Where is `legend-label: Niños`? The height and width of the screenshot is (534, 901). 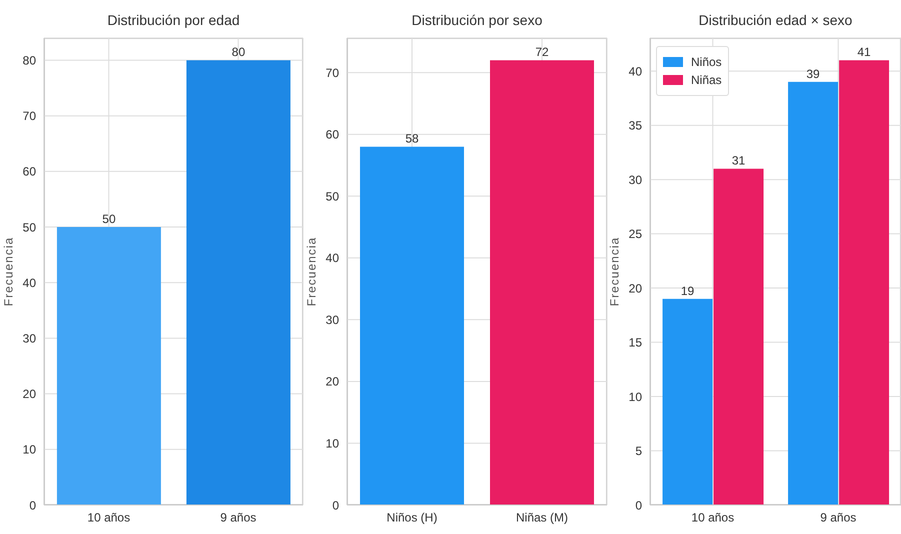 legend-label: Niños is located at coordinates (706, 62).